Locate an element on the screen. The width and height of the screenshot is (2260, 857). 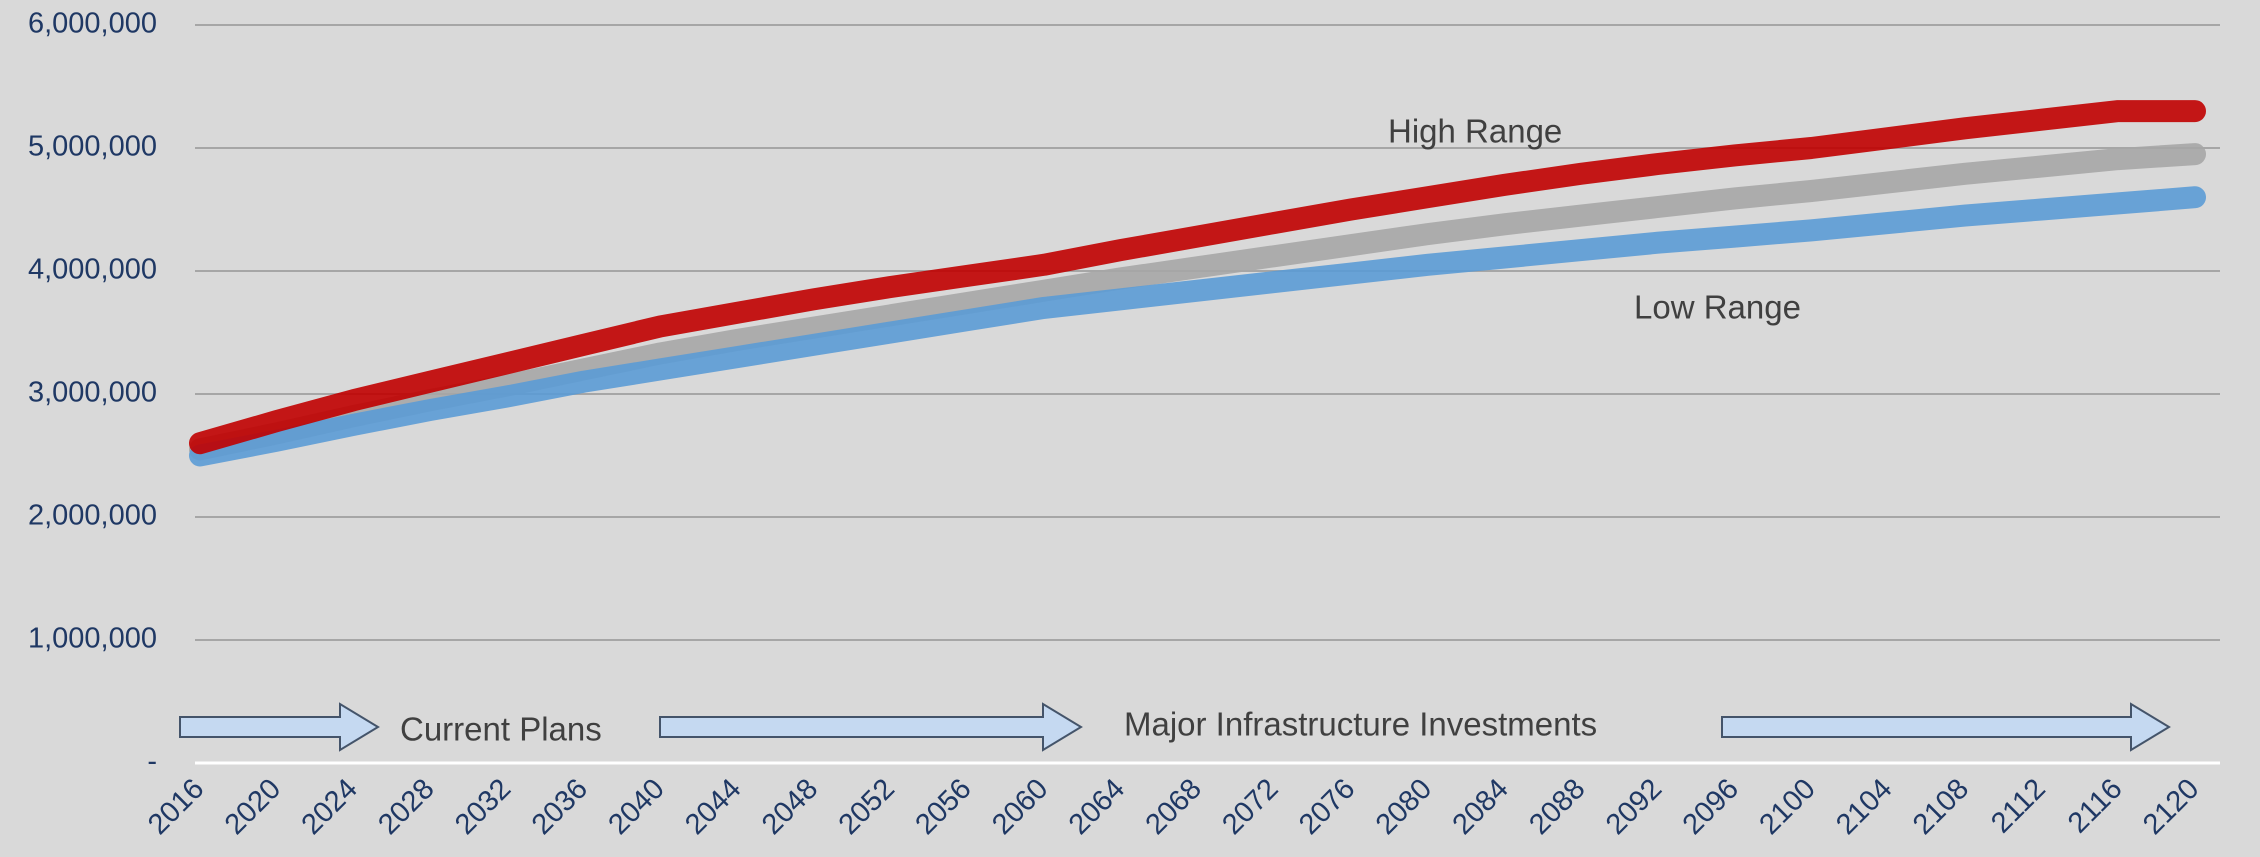
annotation: Major Infrastructure Investments is located at coordinates (1360, 724).